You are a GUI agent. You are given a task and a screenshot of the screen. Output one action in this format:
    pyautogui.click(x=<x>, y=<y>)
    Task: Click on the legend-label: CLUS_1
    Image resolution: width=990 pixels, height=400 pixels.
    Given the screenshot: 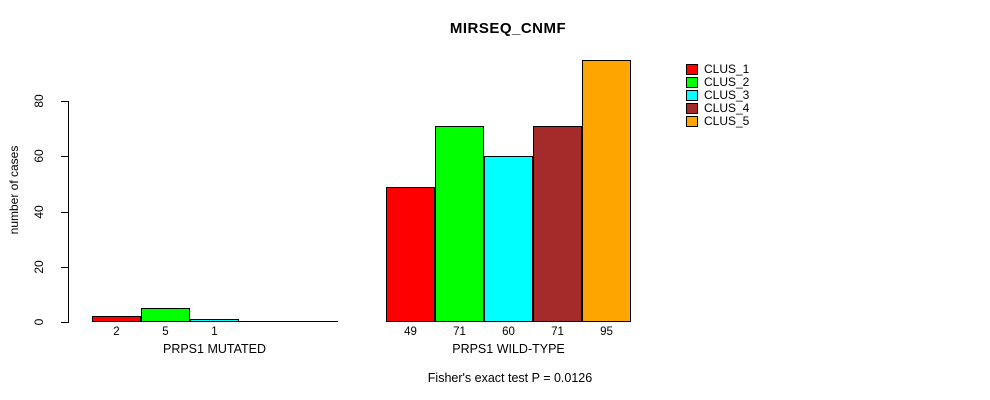 What is the action you would take?
    pyautogui.click(x=727, y=69)
    